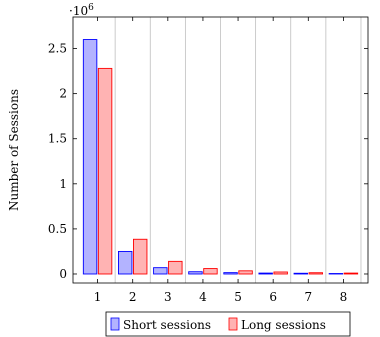  I want to click on y-tick-label: 0, so click(63, 274).